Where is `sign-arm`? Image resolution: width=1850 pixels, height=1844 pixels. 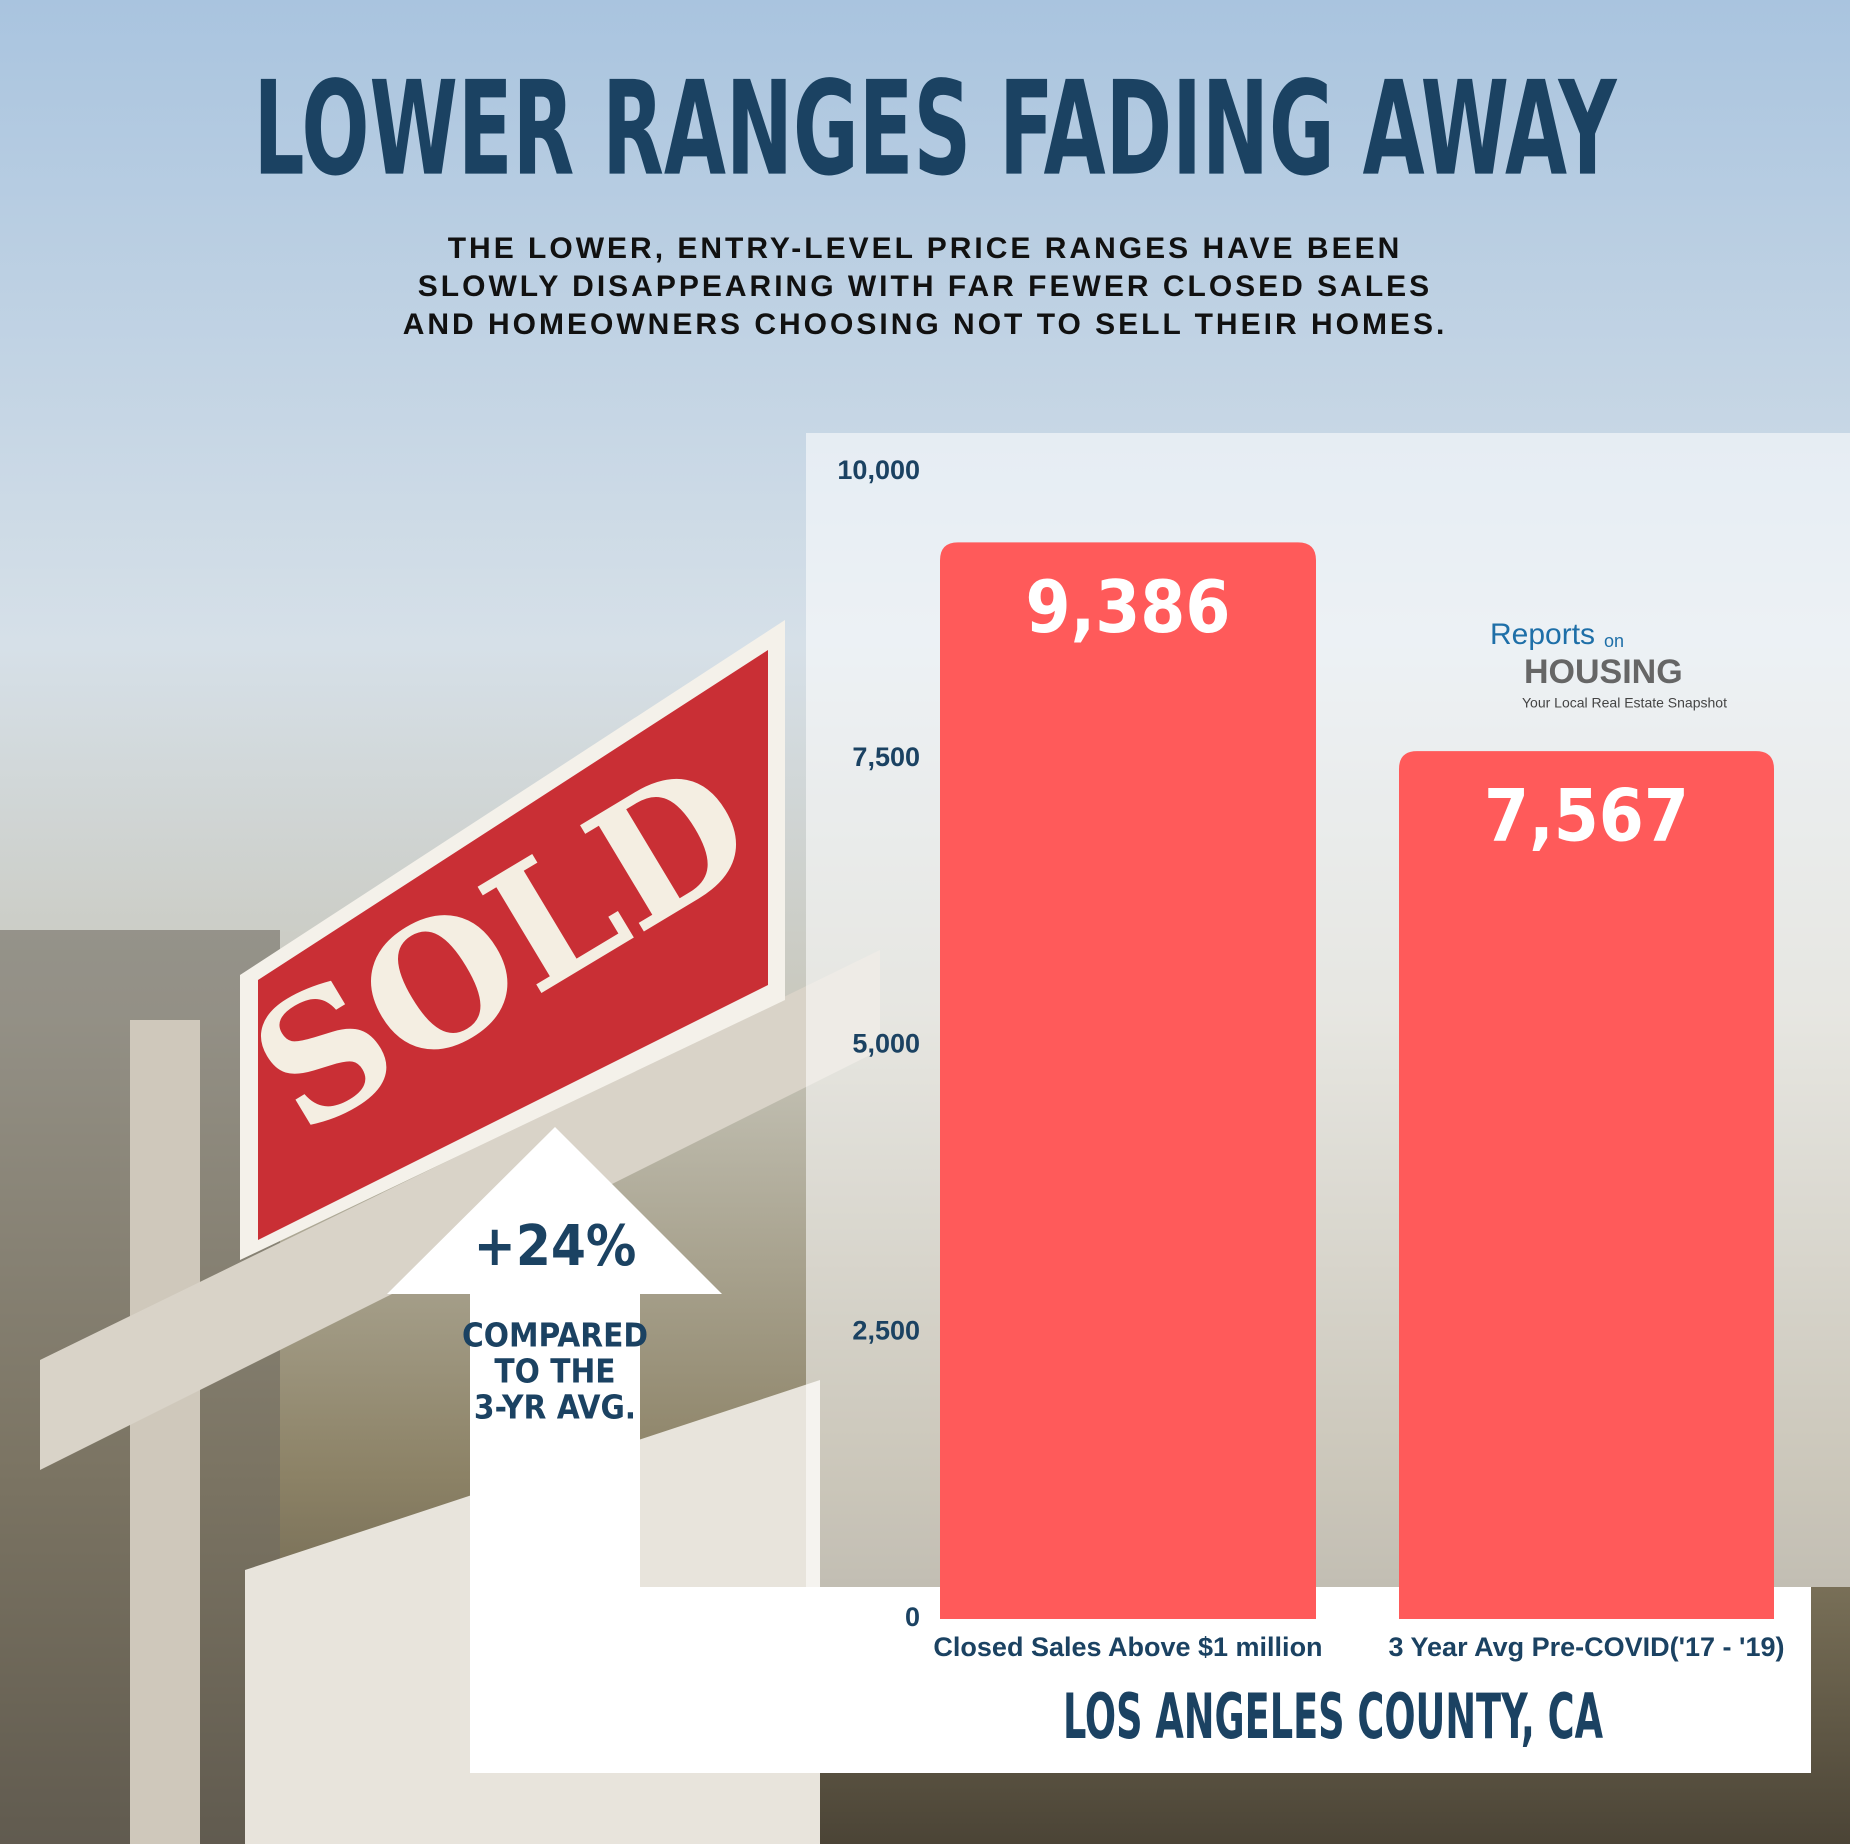 sign-arm is located at coordinates (460, 1210).